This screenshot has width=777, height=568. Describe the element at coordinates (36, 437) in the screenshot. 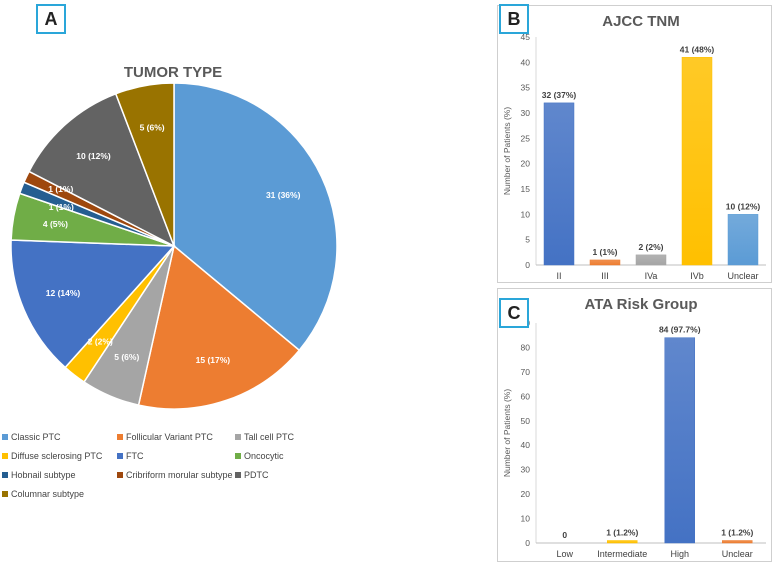

I see `legend-label: Classic PTC` at that location.